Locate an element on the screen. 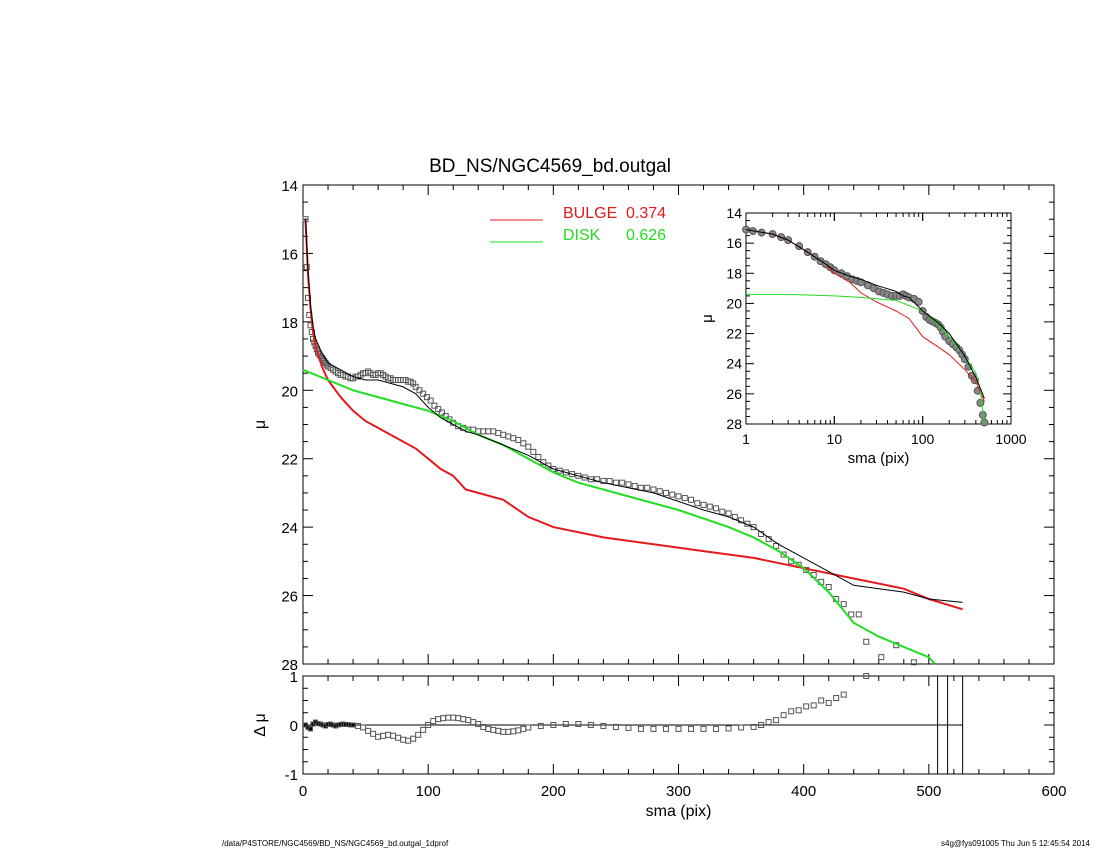 The image size is (1100, 850). chart-title: BD_NS/NGC4569_bd.outgal is located at coordinates (550, 166).